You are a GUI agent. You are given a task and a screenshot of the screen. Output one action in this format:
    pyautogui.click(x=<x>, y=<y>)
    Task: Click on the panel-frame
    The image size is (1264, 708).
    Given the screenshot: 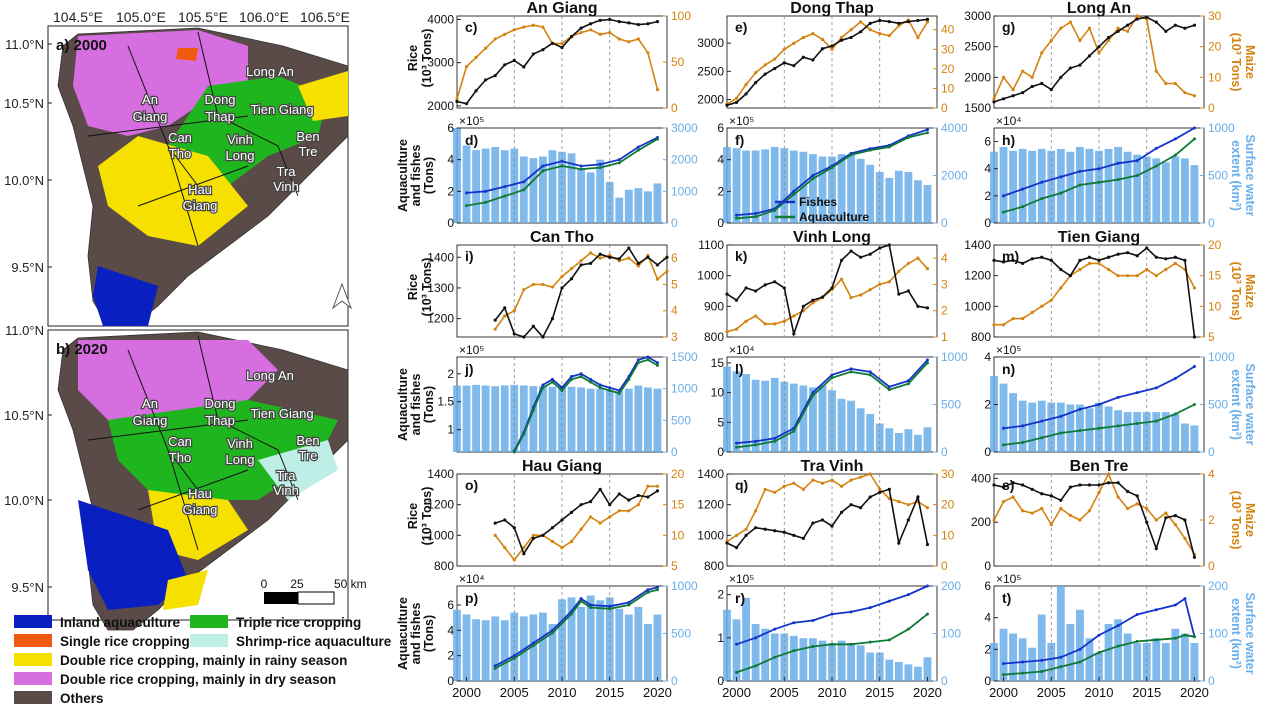 What is the action you would take?
    pyautogui.click(x=1099, y=62)
    